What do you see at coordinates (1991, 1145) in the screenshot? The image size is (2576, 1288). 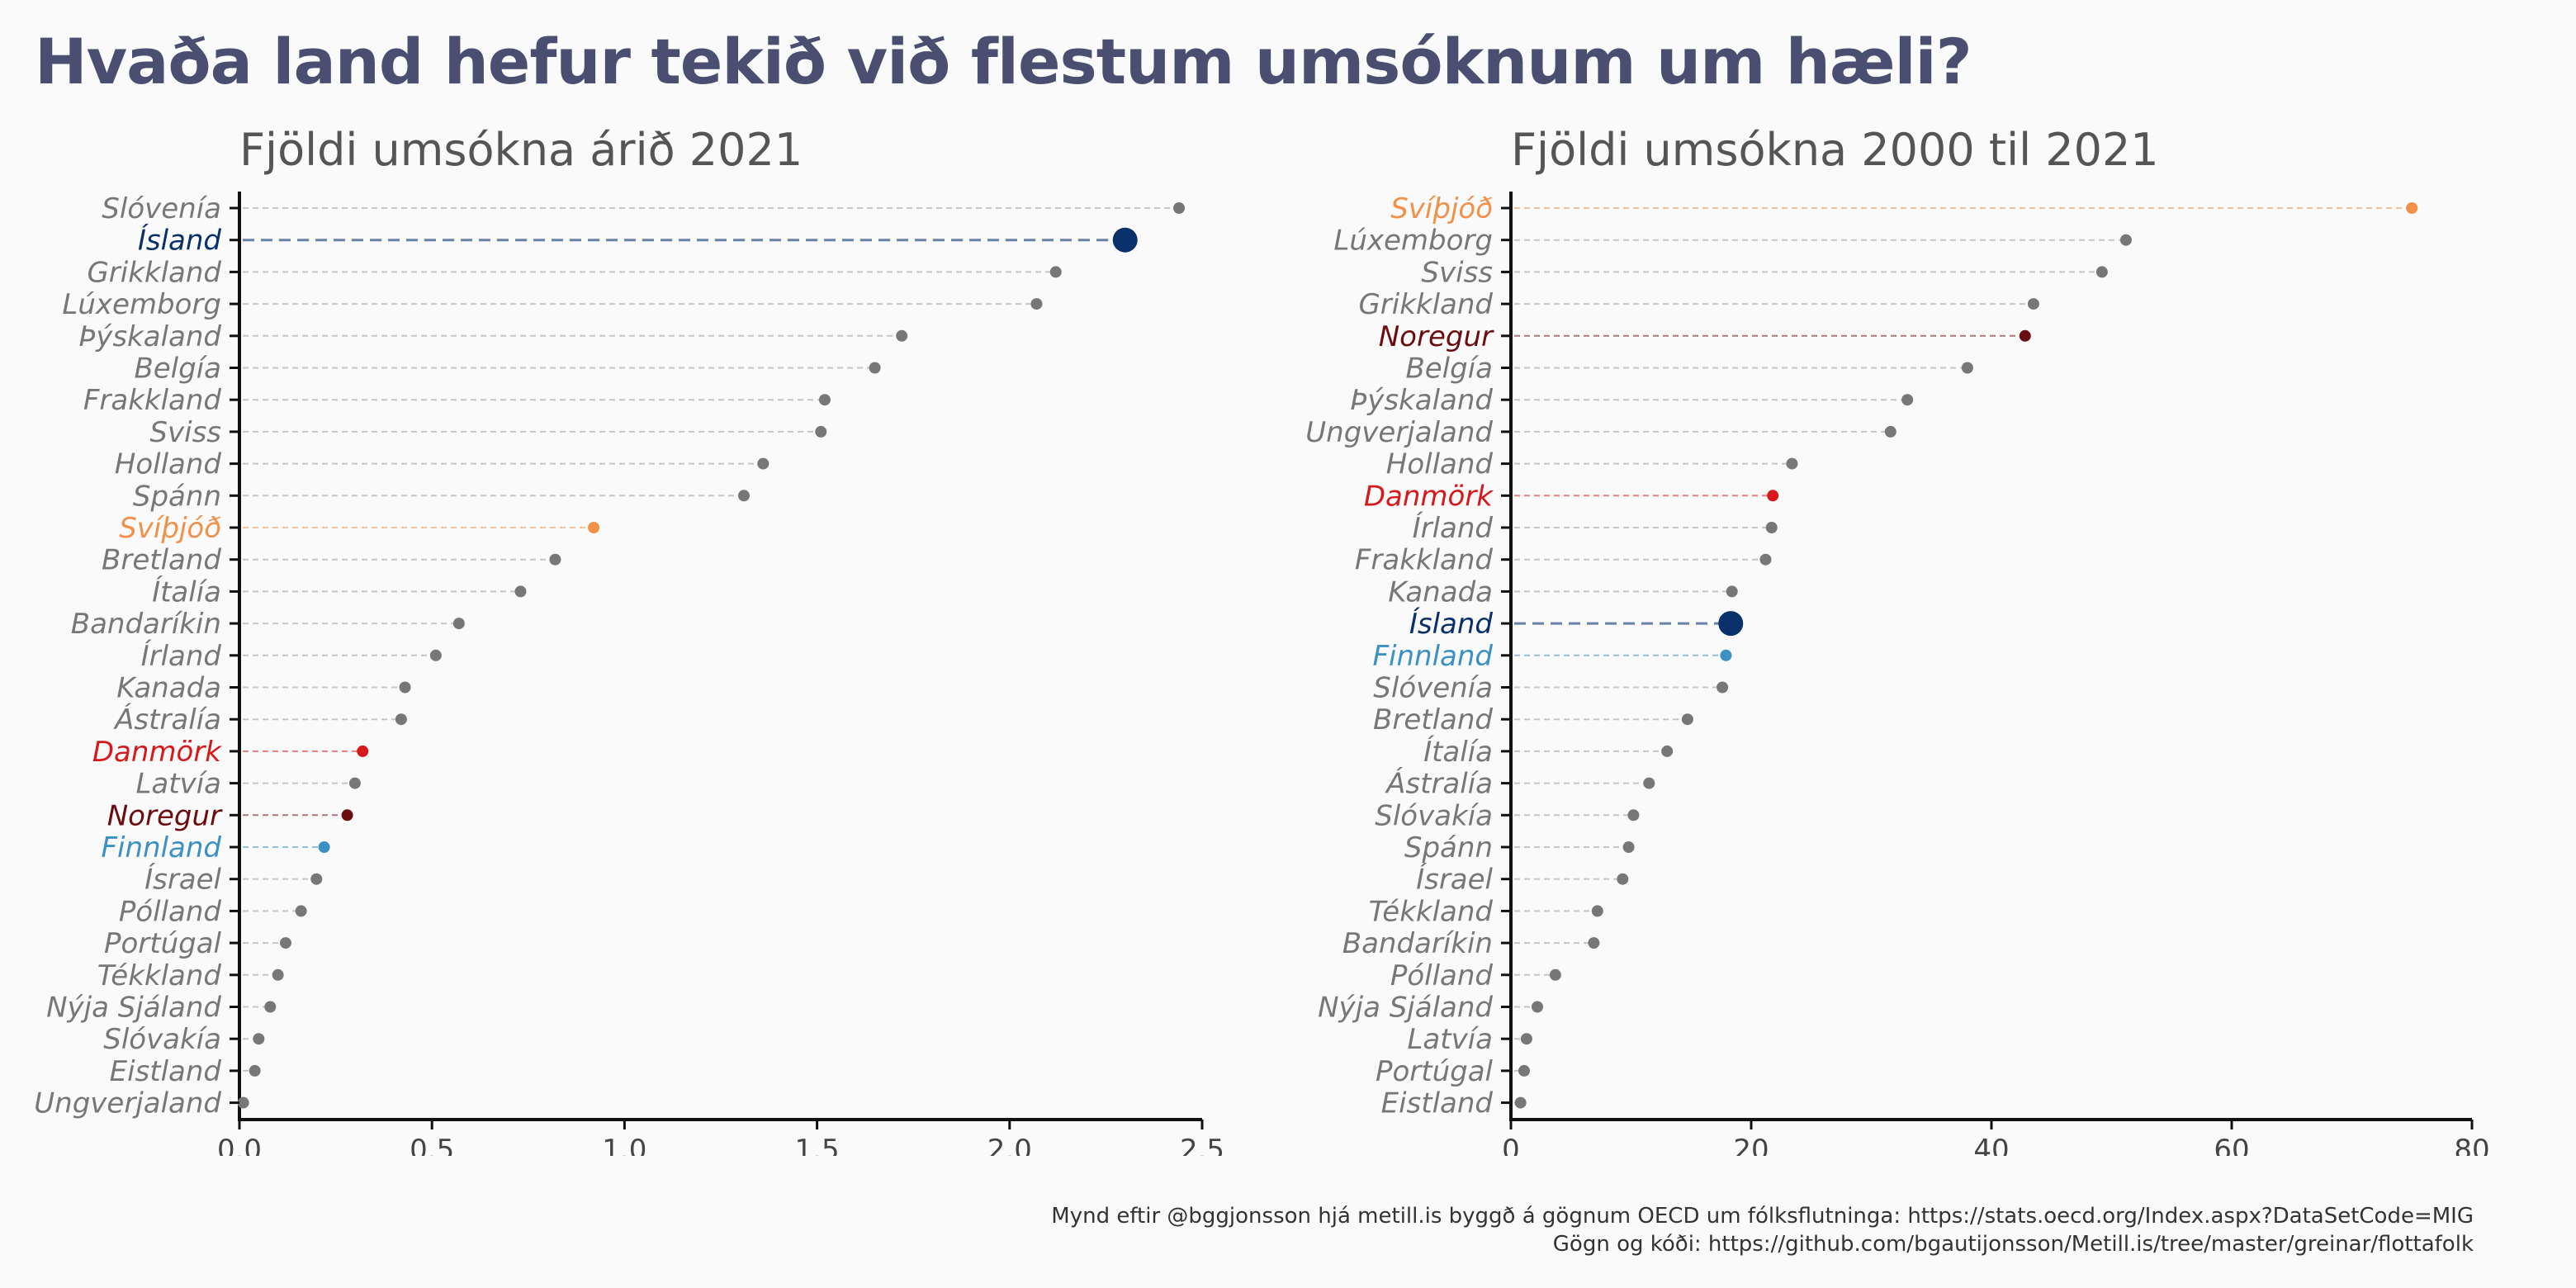 I see `x-tick-label: 40` at bounding box center [1991, 1145].